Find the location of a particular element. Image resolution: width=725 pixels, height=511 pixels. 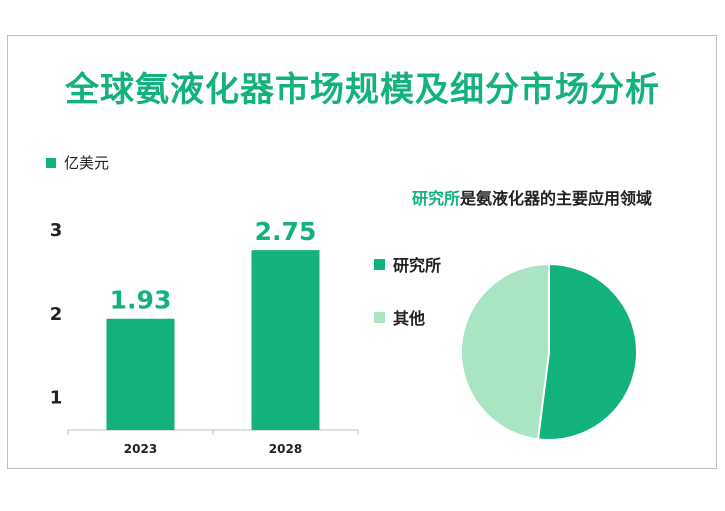

pie-legend-label-other: 其他 is located at coordinates (409, 318).